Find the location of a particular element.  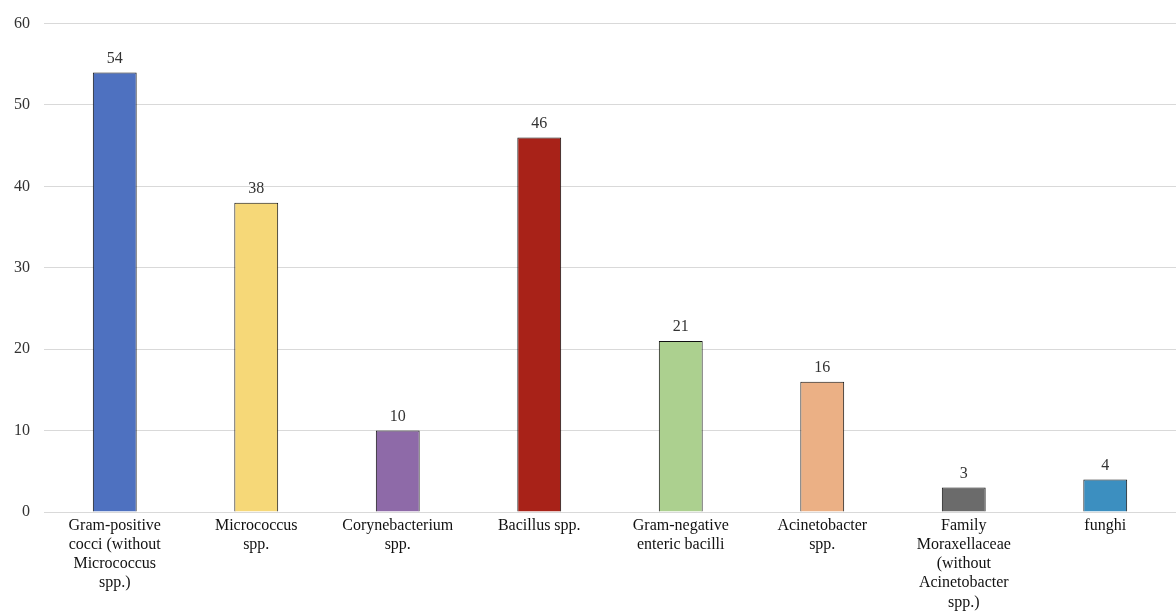

data-label: 38 is located at coordinates (256, 187).